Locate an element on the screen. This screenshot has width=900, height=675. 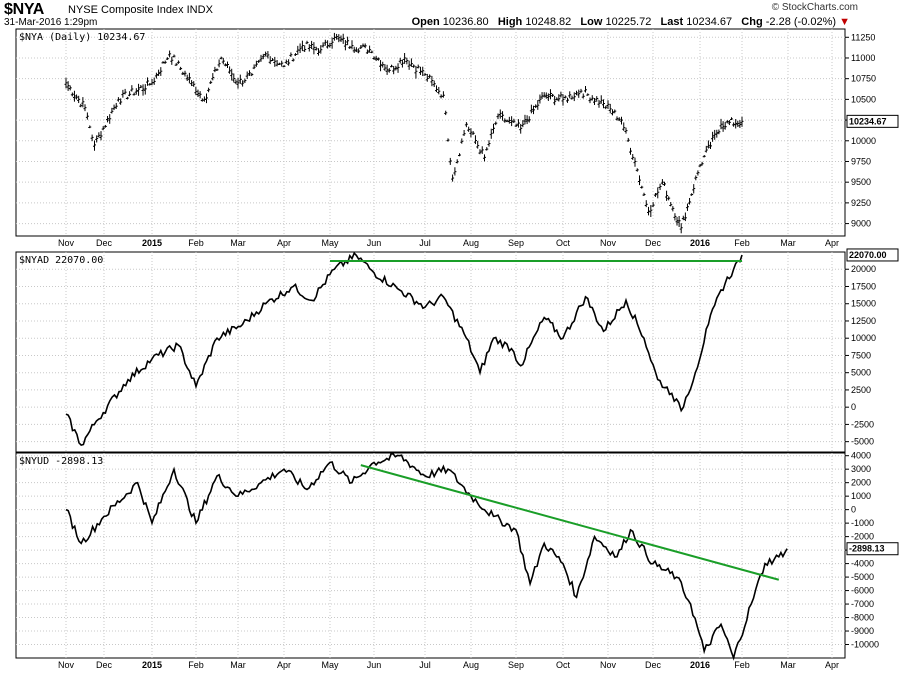
y-tick-label: 11250 is located at coordinates (863, 37).